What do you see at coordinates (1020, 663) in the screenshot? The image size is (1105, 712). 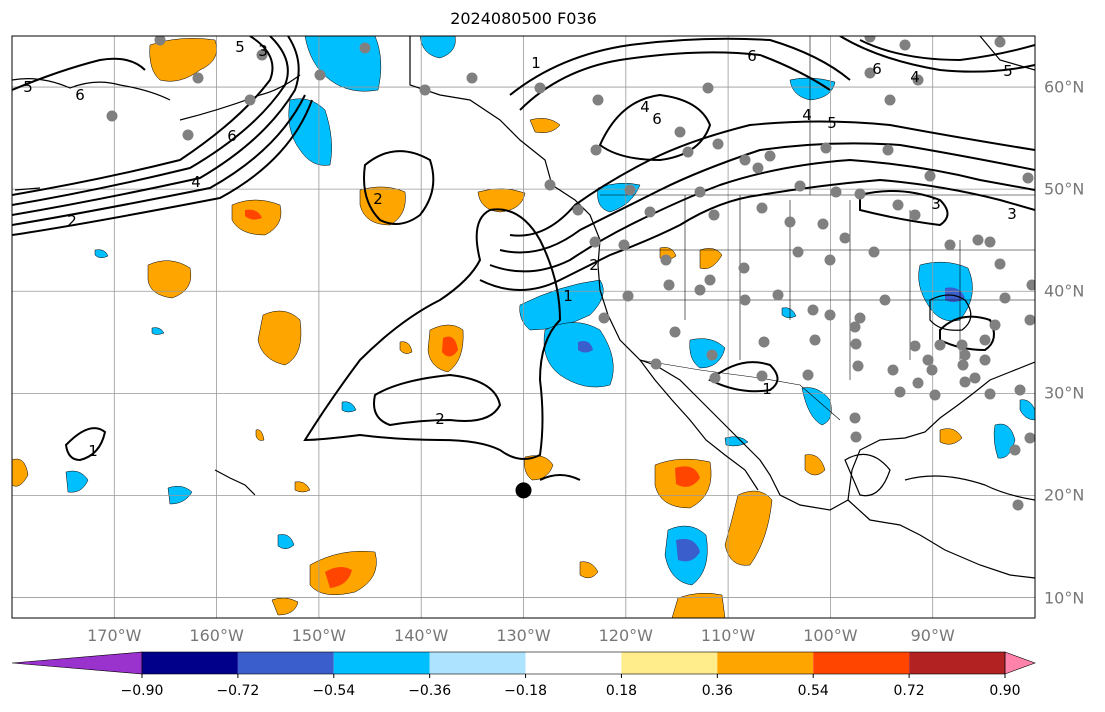 I see `colorbar-extend-high` at bounding box center [1020, 663].